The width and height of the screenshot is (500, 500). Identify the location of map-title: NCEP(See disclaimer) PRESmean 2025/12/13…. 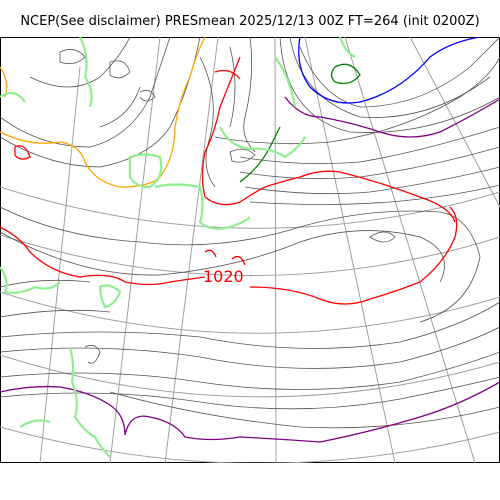
(250, 21).